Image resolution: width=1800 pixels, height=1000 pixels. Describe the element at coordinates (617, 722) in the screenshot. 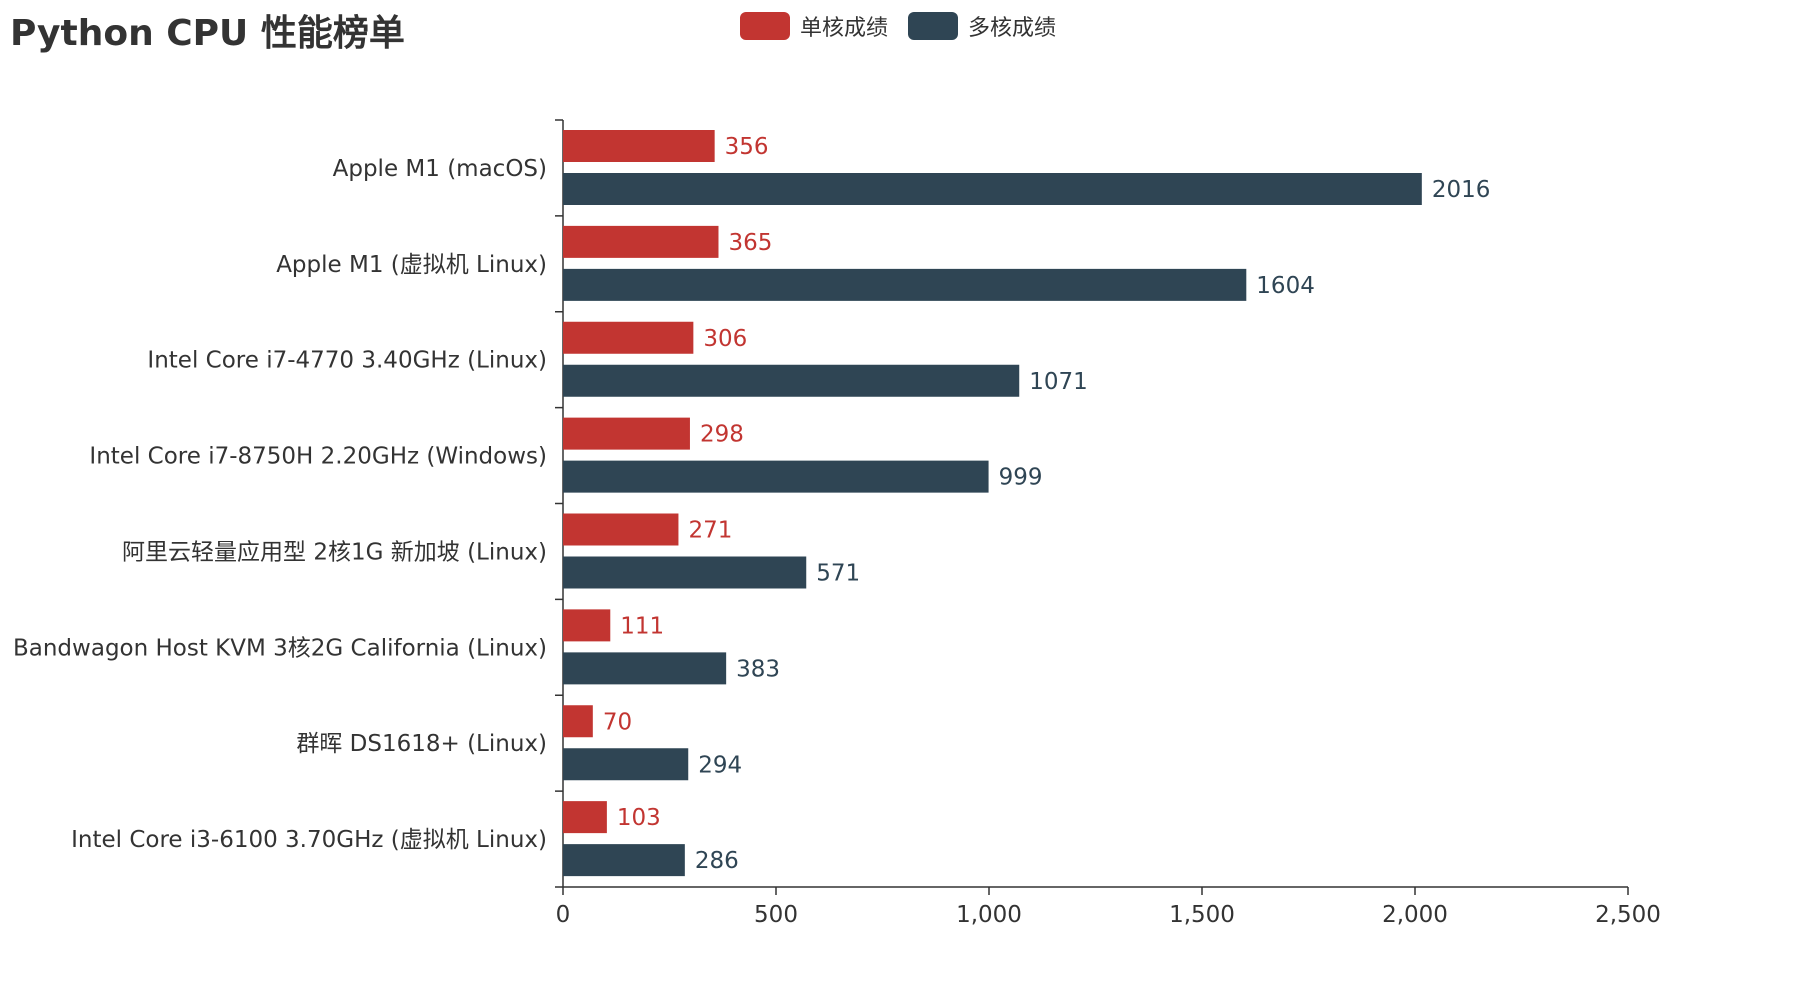

I see `single-core-value-label: 70` at that location.